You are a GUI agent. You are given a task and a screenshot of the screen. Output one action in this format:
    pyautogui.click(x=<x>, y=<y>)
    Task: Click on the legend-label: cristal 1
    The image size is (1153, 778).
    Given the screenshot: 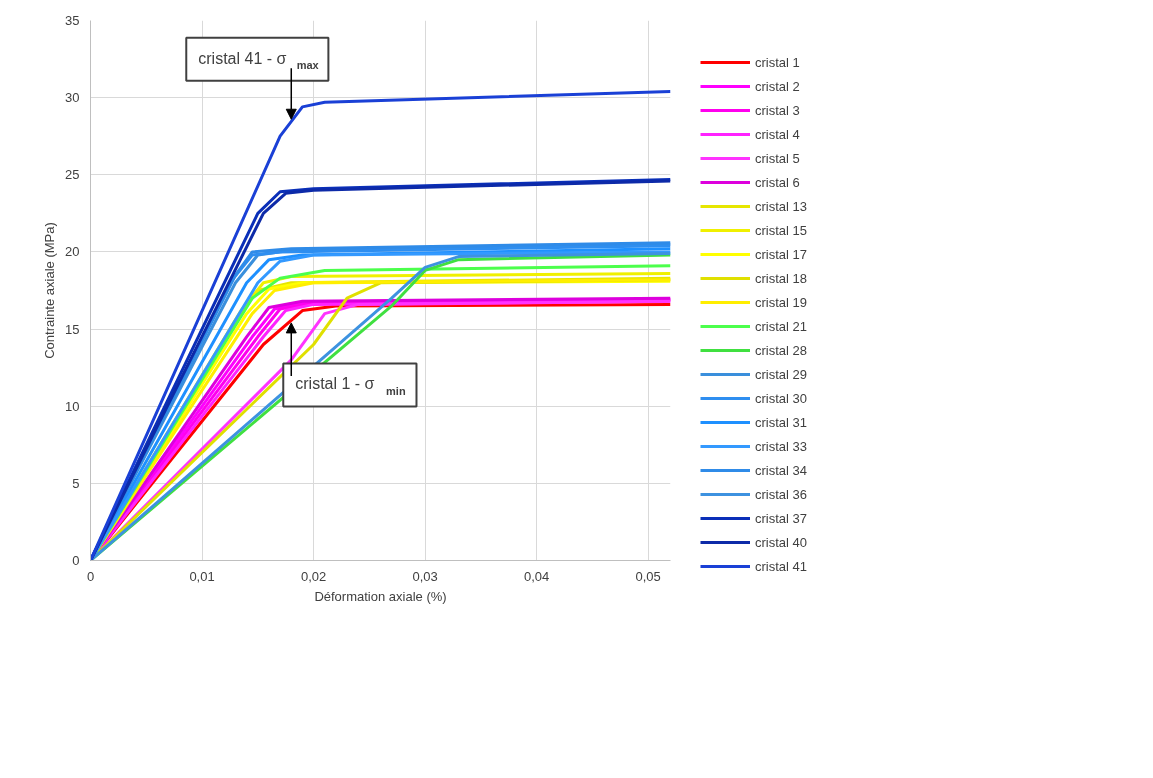 What is the action you would take?
    pyautogui.click(x=777, y=62)
    